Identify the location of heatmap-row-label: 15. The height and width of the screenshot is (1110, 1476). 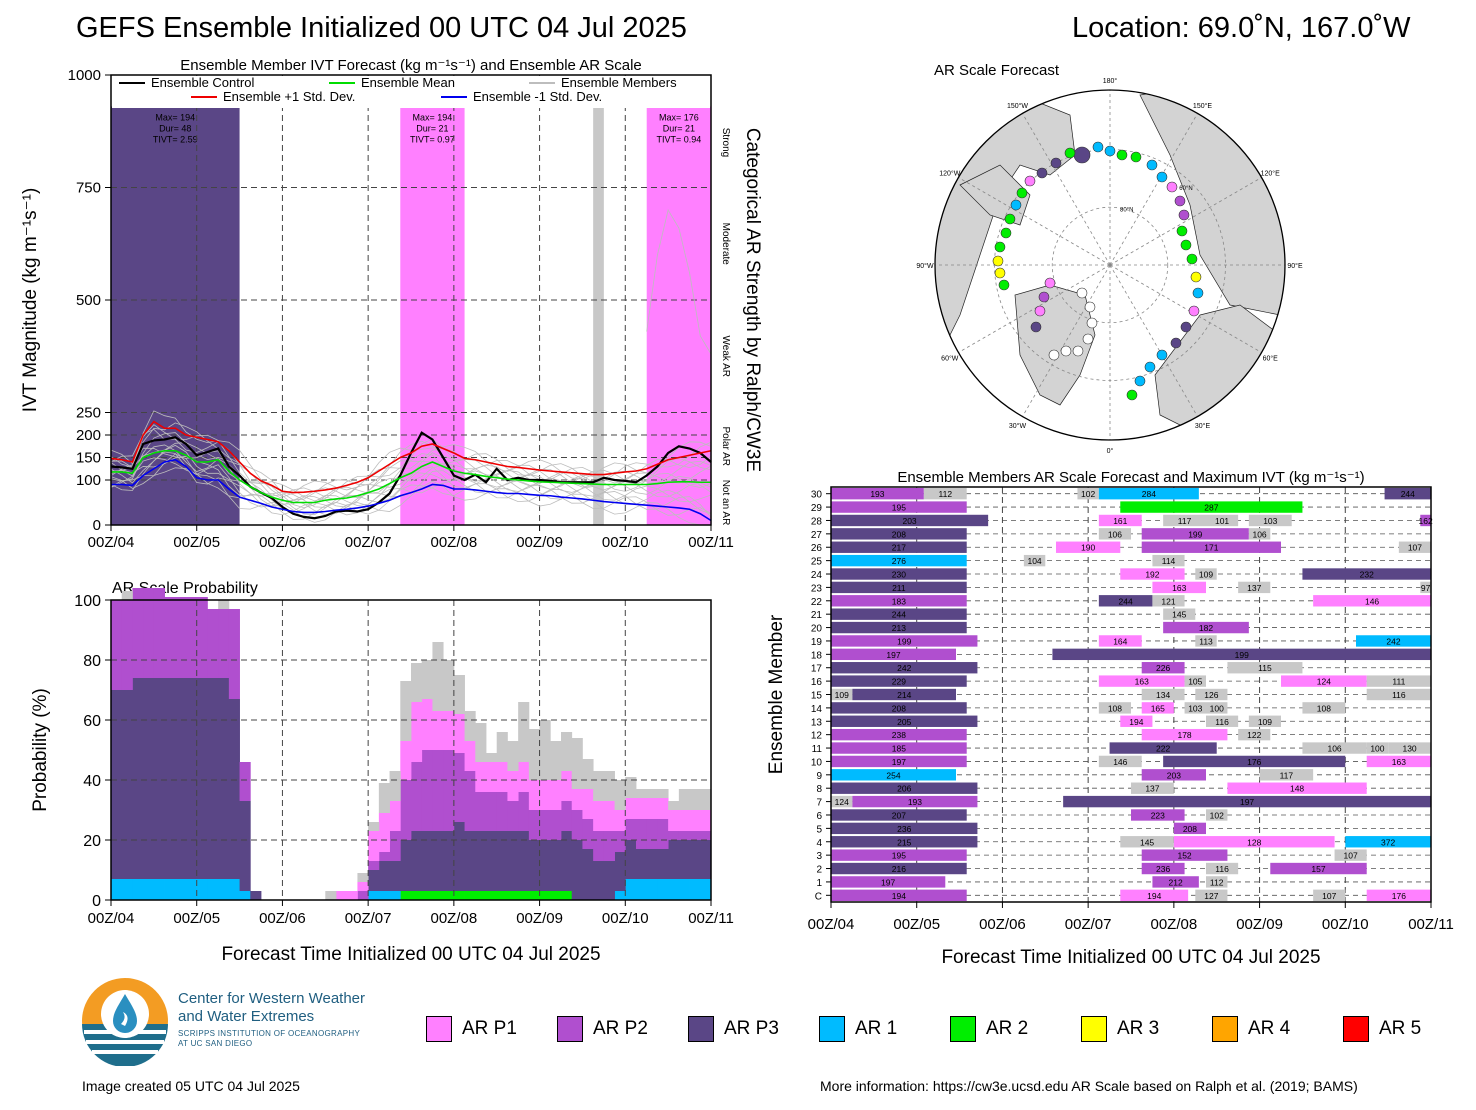
(817, 696).